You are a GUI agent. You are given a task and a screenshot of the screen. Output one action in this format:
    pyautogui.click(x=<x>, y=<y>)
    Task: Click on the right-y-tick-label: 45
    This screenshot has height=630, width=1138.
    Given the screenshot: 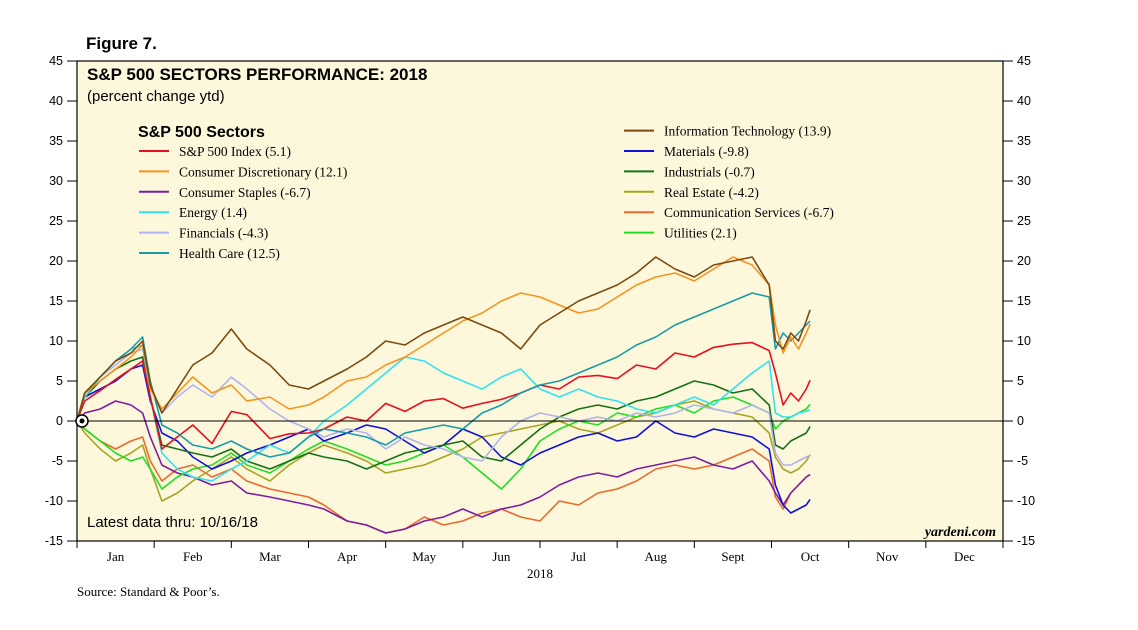 What is the action you would take?
    pyautogui.click(x=1024, y=61)
    